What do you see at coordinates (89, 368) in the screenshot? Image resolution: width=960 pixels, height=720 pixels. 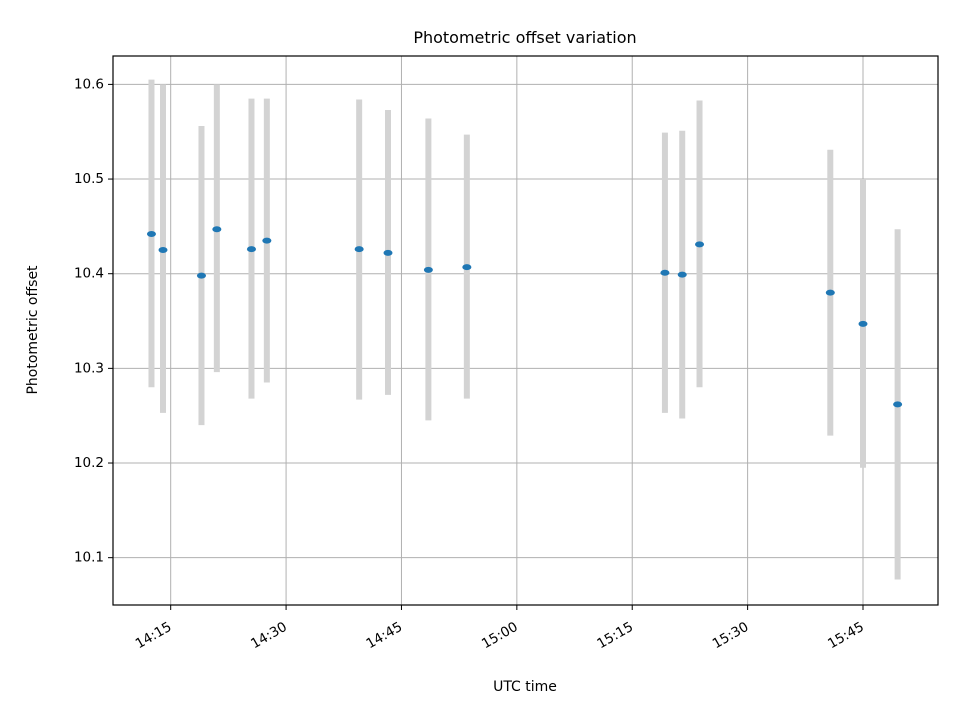 I see `y-tick-label: 10.3` at bounding box center [89, 368].